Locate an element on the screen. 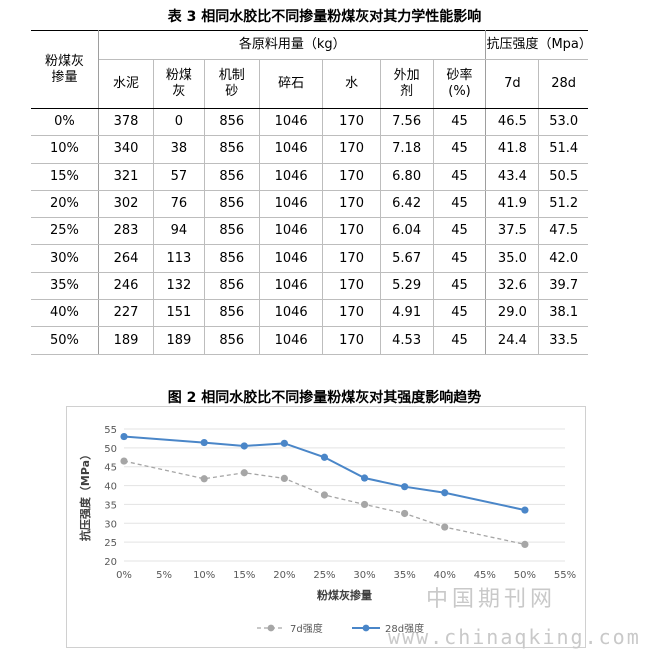  table-cell: 33.5 is located at coordinates (563, 340).